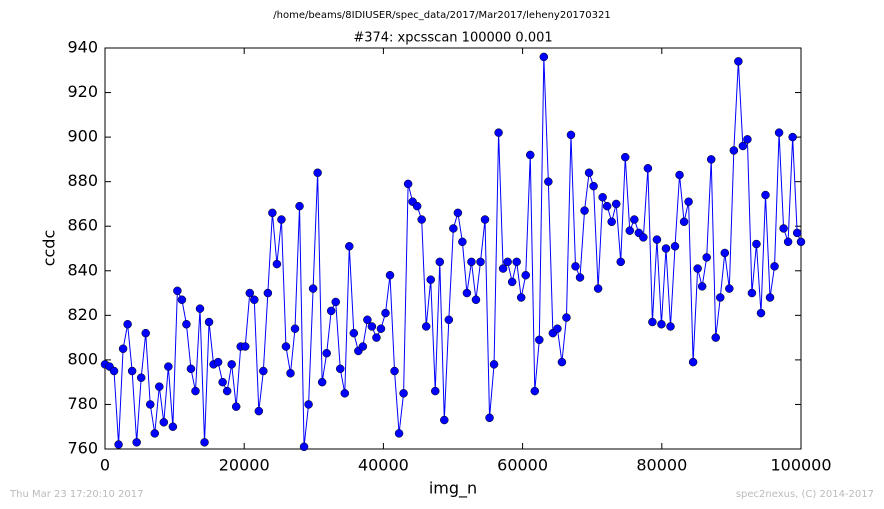 The image size is (884, 509). What do you see at coordinates (82, 136) in the screenshot?
I see `y-tick-label: 900` at bounding box center [82, 136].